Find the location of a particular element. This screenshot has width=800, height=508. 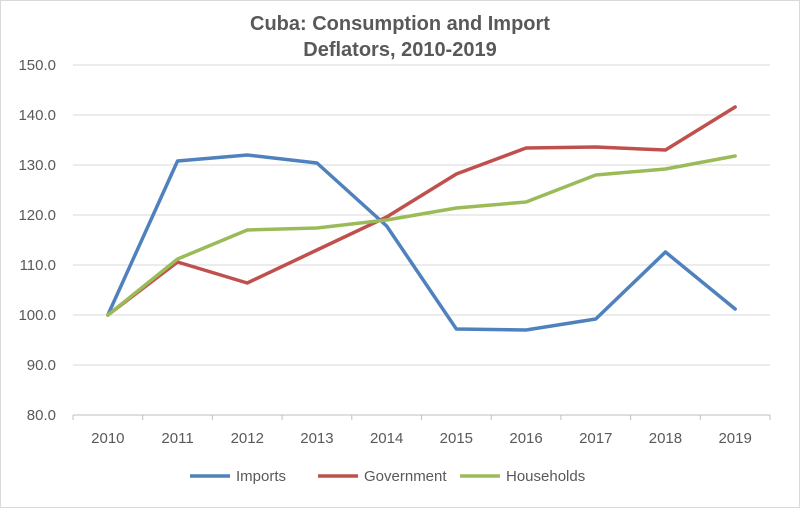

x-tick-label: 2014 is located at coordinates (386, 438).